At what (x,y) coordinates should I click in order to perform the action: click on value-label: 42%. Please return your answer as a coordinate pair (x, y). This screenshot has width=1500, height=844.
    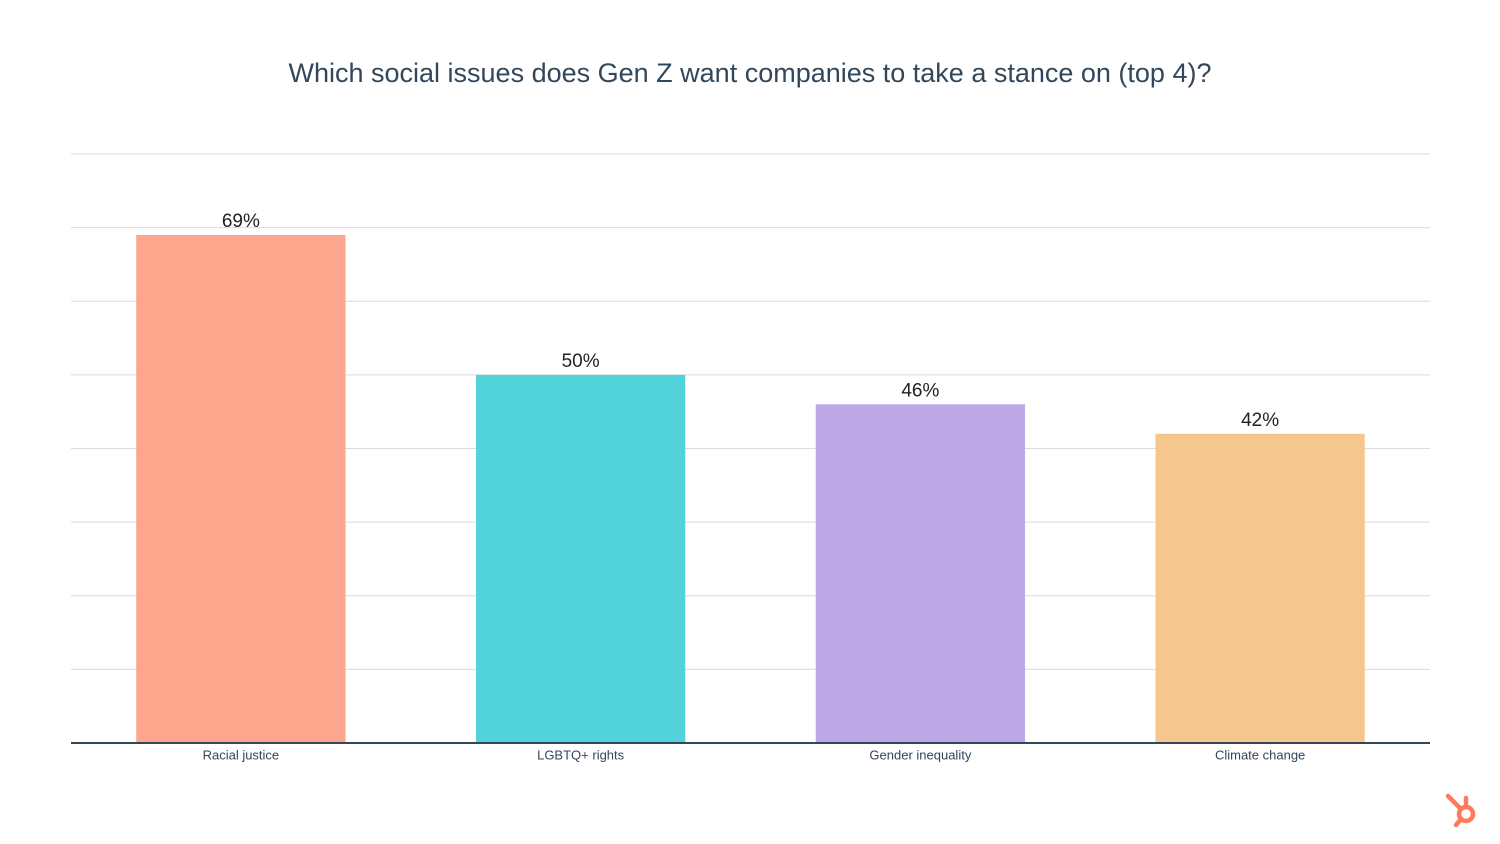
    Looking at the image, I should click on (1260, 420).